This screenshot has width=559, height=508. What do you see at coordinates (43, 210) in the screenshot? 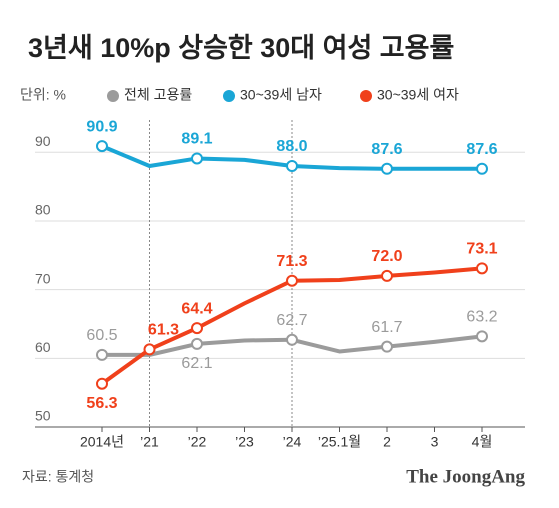
I see `y-tick-label: 80` at bounding box center [43, 210].